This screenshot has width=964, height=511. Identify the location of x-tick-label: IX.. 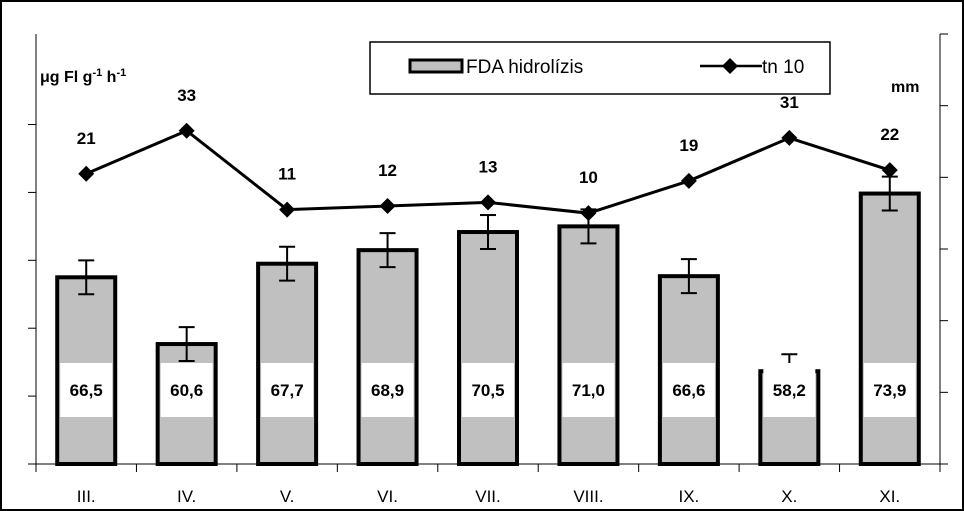
(688, 496).